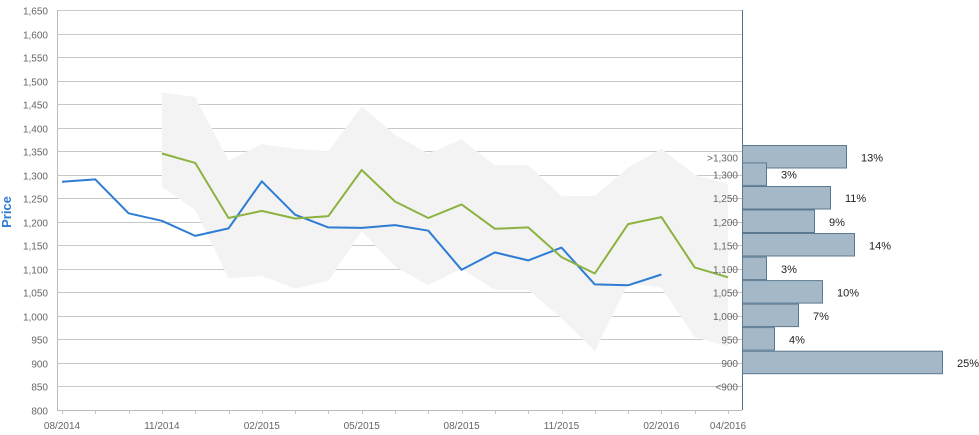 This screenshot has width=979, height=435. I want to click on histogram-bin-label: 900, so click(729, 364).